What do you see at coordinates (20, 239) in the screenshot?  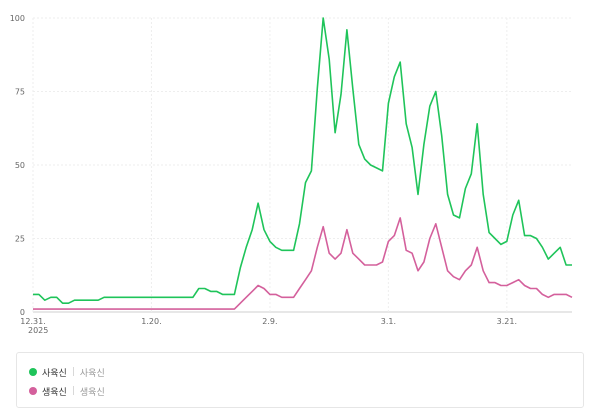 I see `y-tick-label: 25` at bounding box center [20, 239].